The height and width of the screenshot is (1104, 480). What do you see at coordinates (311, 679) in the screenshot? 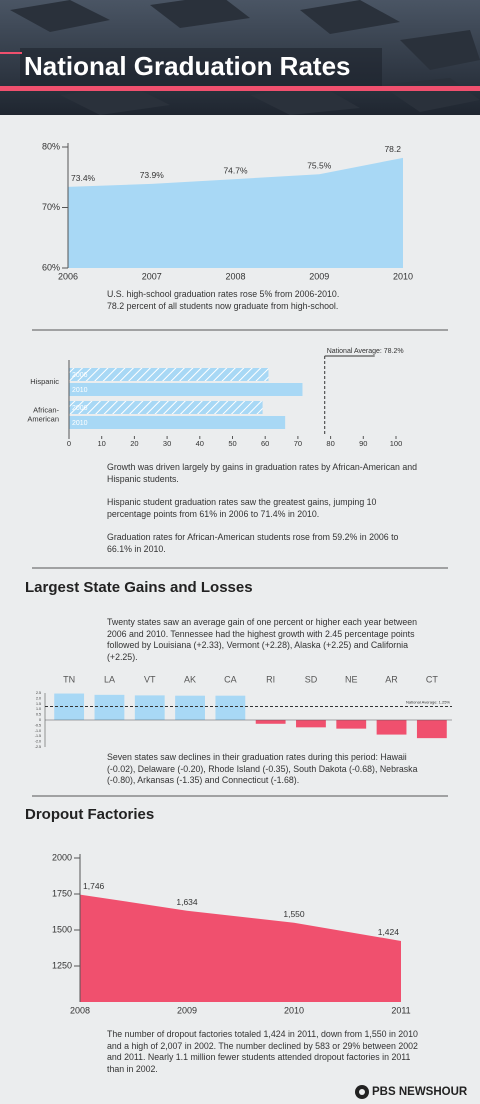
I see `x-tick-label: SD` at bounding box center [311, 679].